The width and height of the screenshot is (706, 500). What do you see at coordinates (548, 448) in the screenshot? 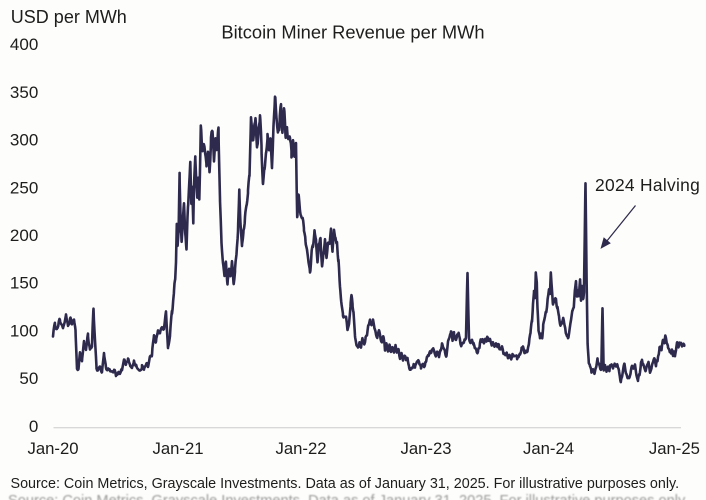
I see `svg-text: Jan-24` at bounding box center [548, 448].